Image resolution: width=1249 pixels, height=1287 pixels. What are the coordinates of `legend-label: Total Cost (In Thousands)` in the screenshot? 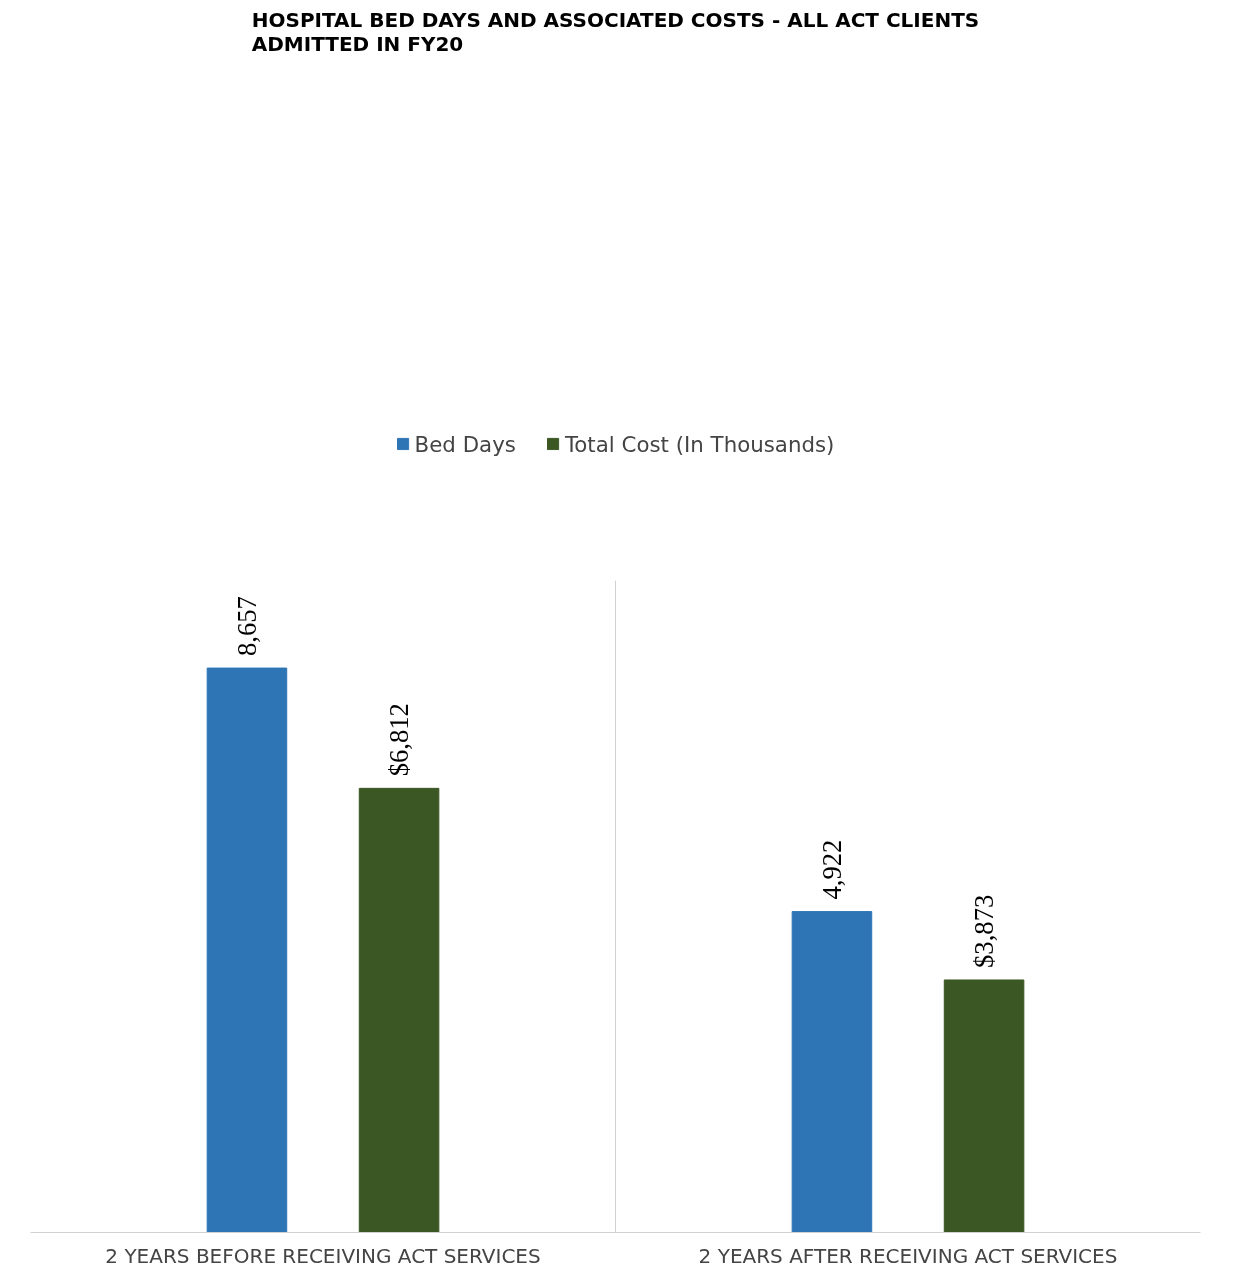 It's located at (699, 444).